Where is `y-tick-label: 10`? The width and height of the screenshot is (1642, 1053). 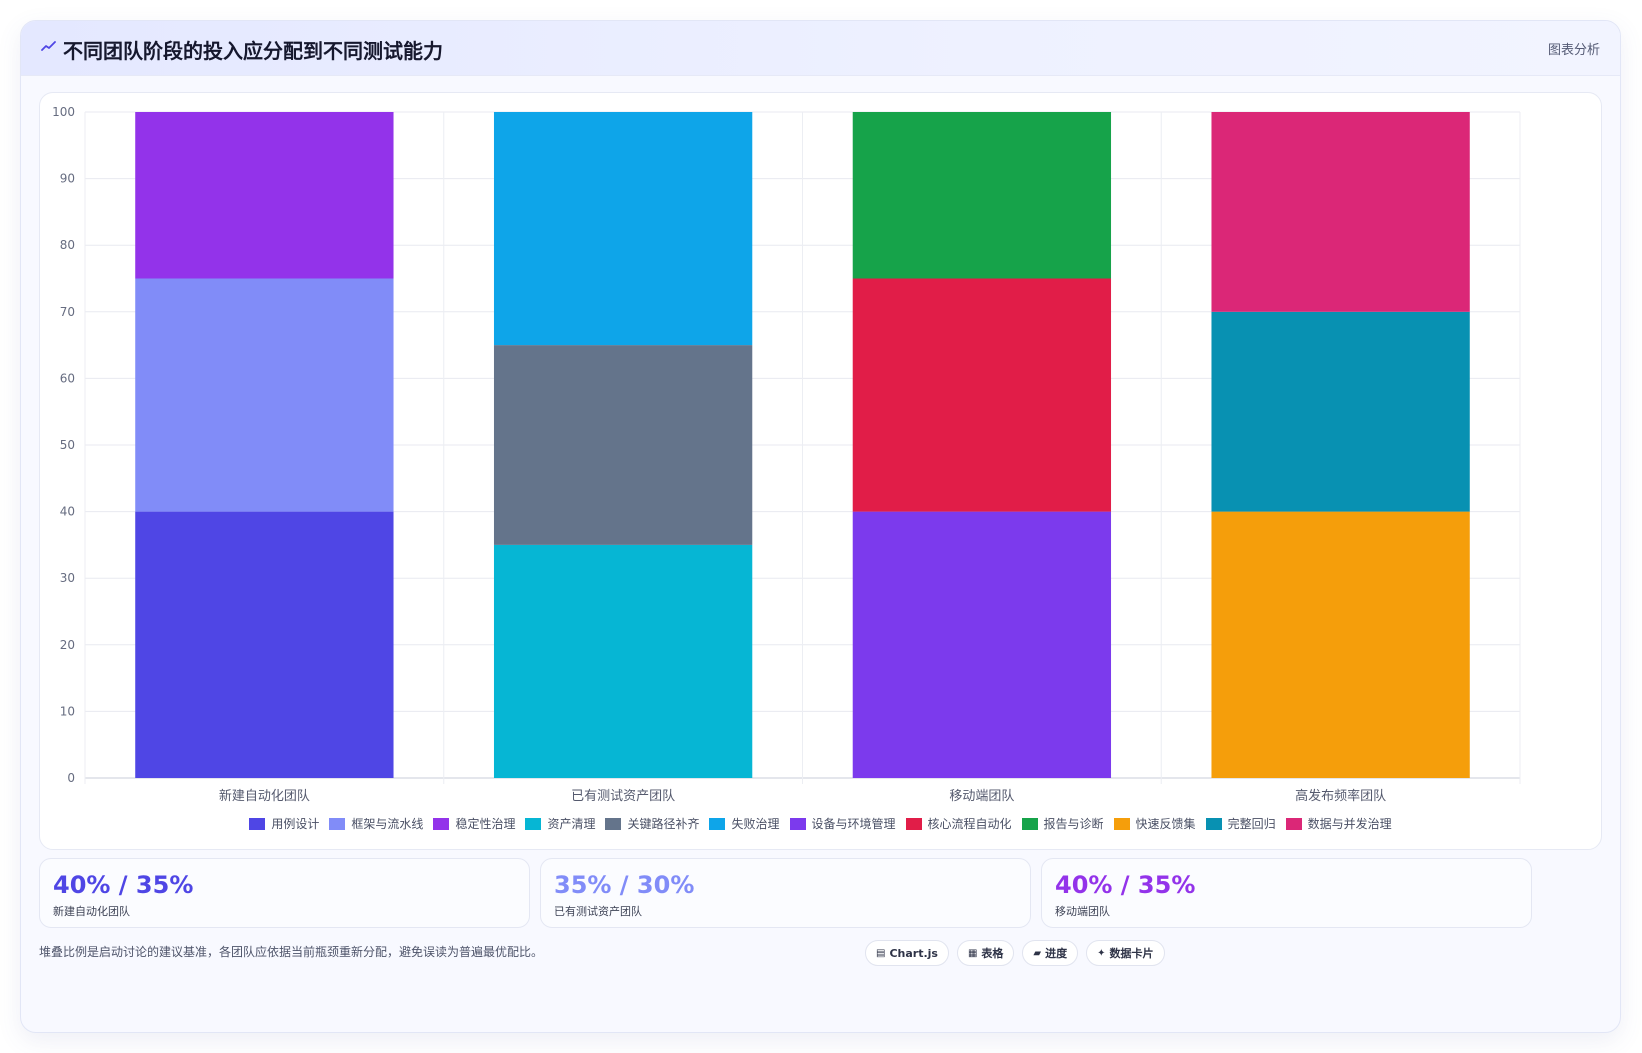
y-tick-label: 10 is located at coordinates (67, 711).